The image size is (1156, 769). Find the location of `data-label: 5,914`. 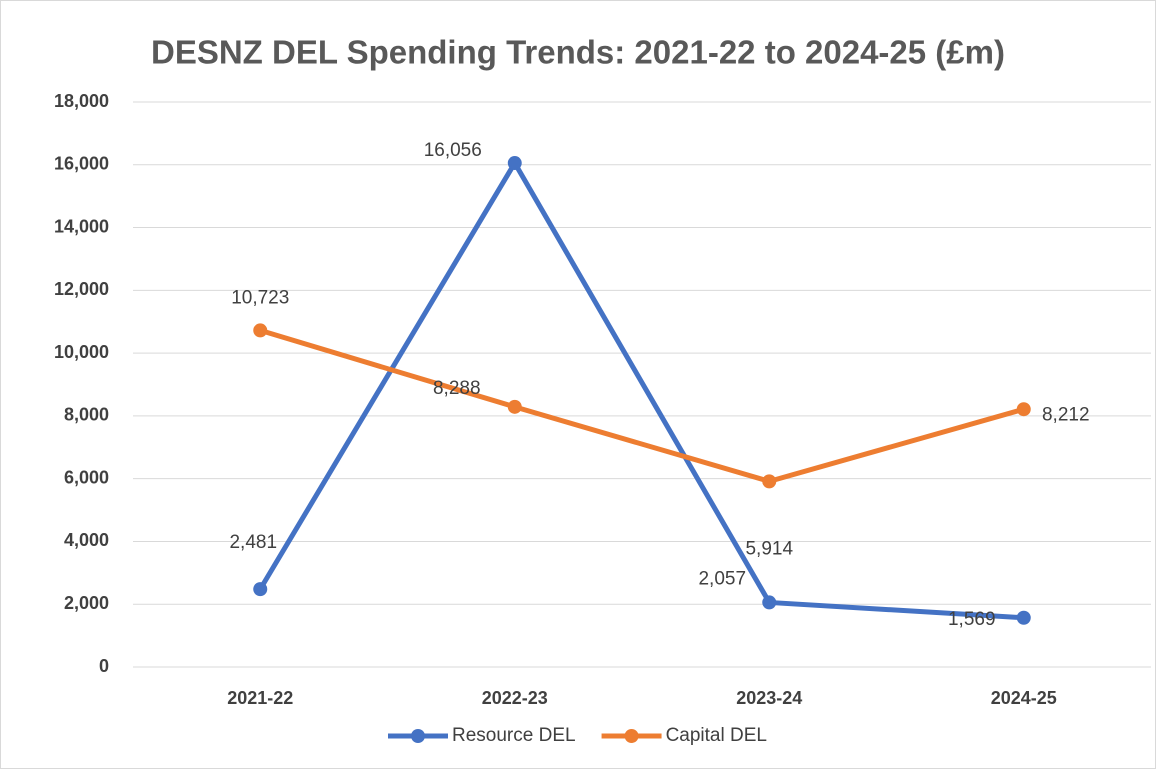

data-label: 5,914 is located at coordinates (769, 548).